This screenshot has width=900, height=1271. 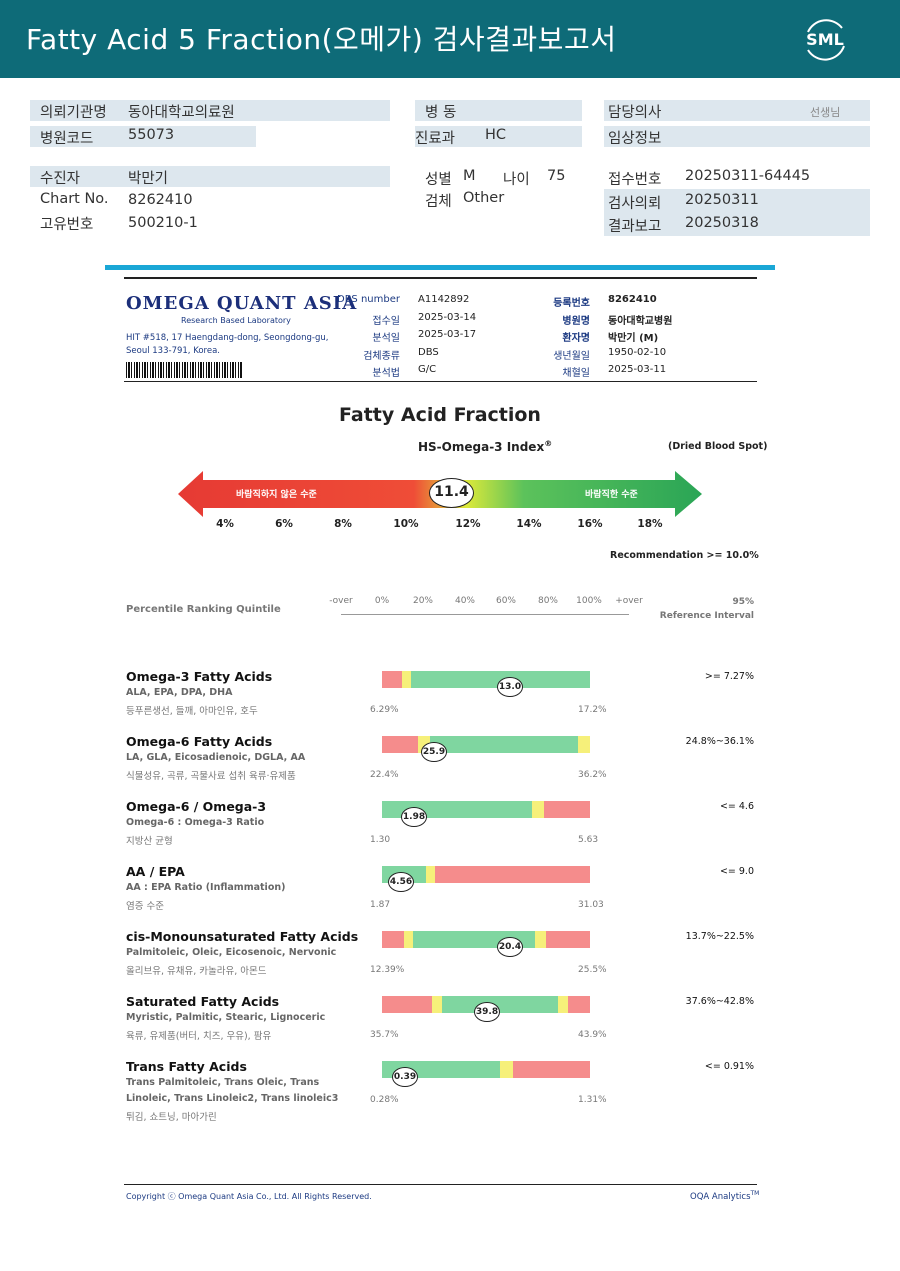 I want to click on footer-rule, so click(x=440, y=1184).